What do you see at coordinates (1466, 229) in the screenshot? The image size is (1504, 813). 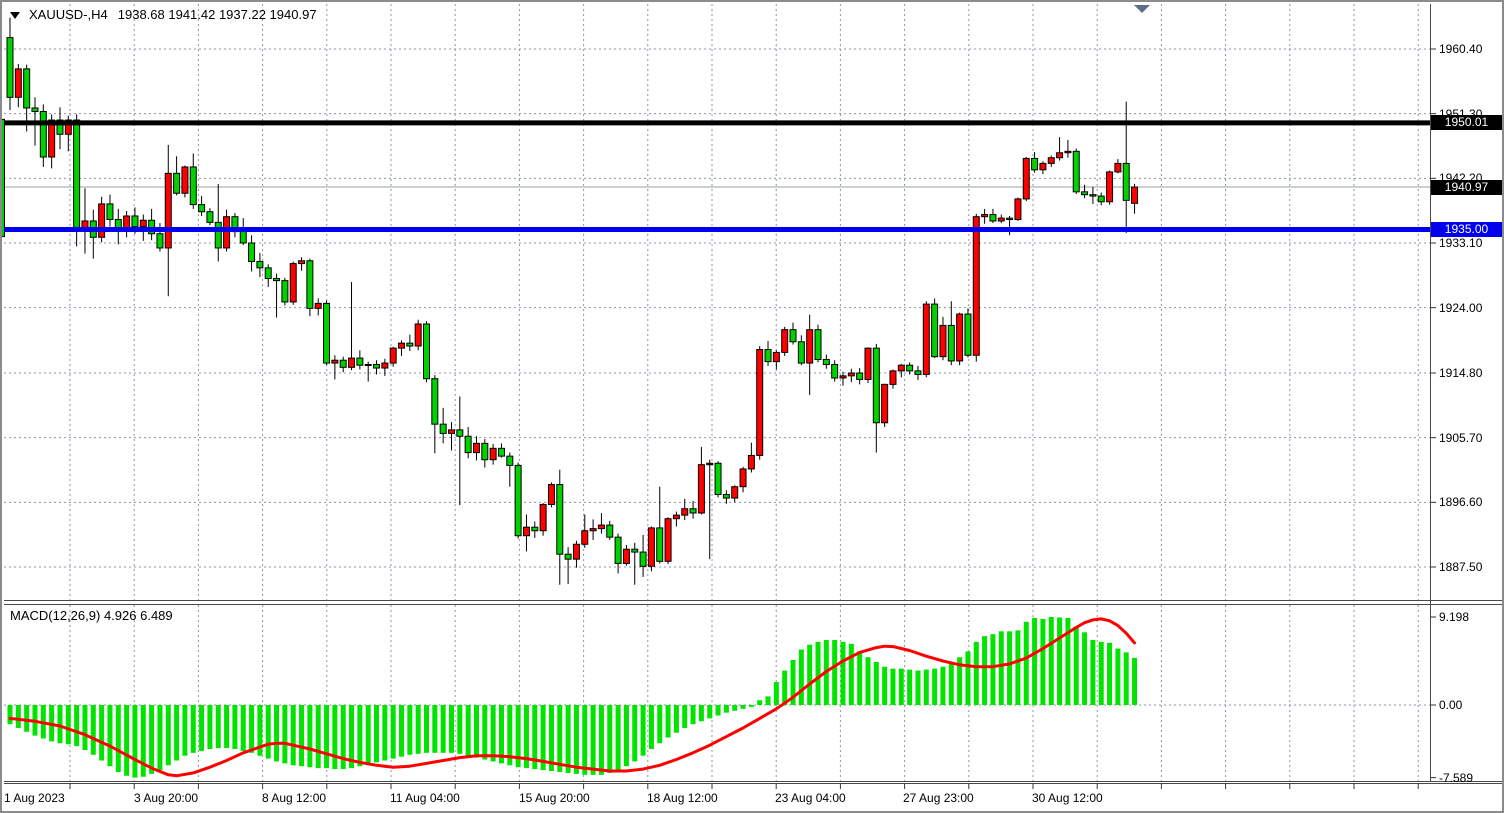 I see `price-badge-1935.00: 1935.00` at bounding box center [1466, 229].